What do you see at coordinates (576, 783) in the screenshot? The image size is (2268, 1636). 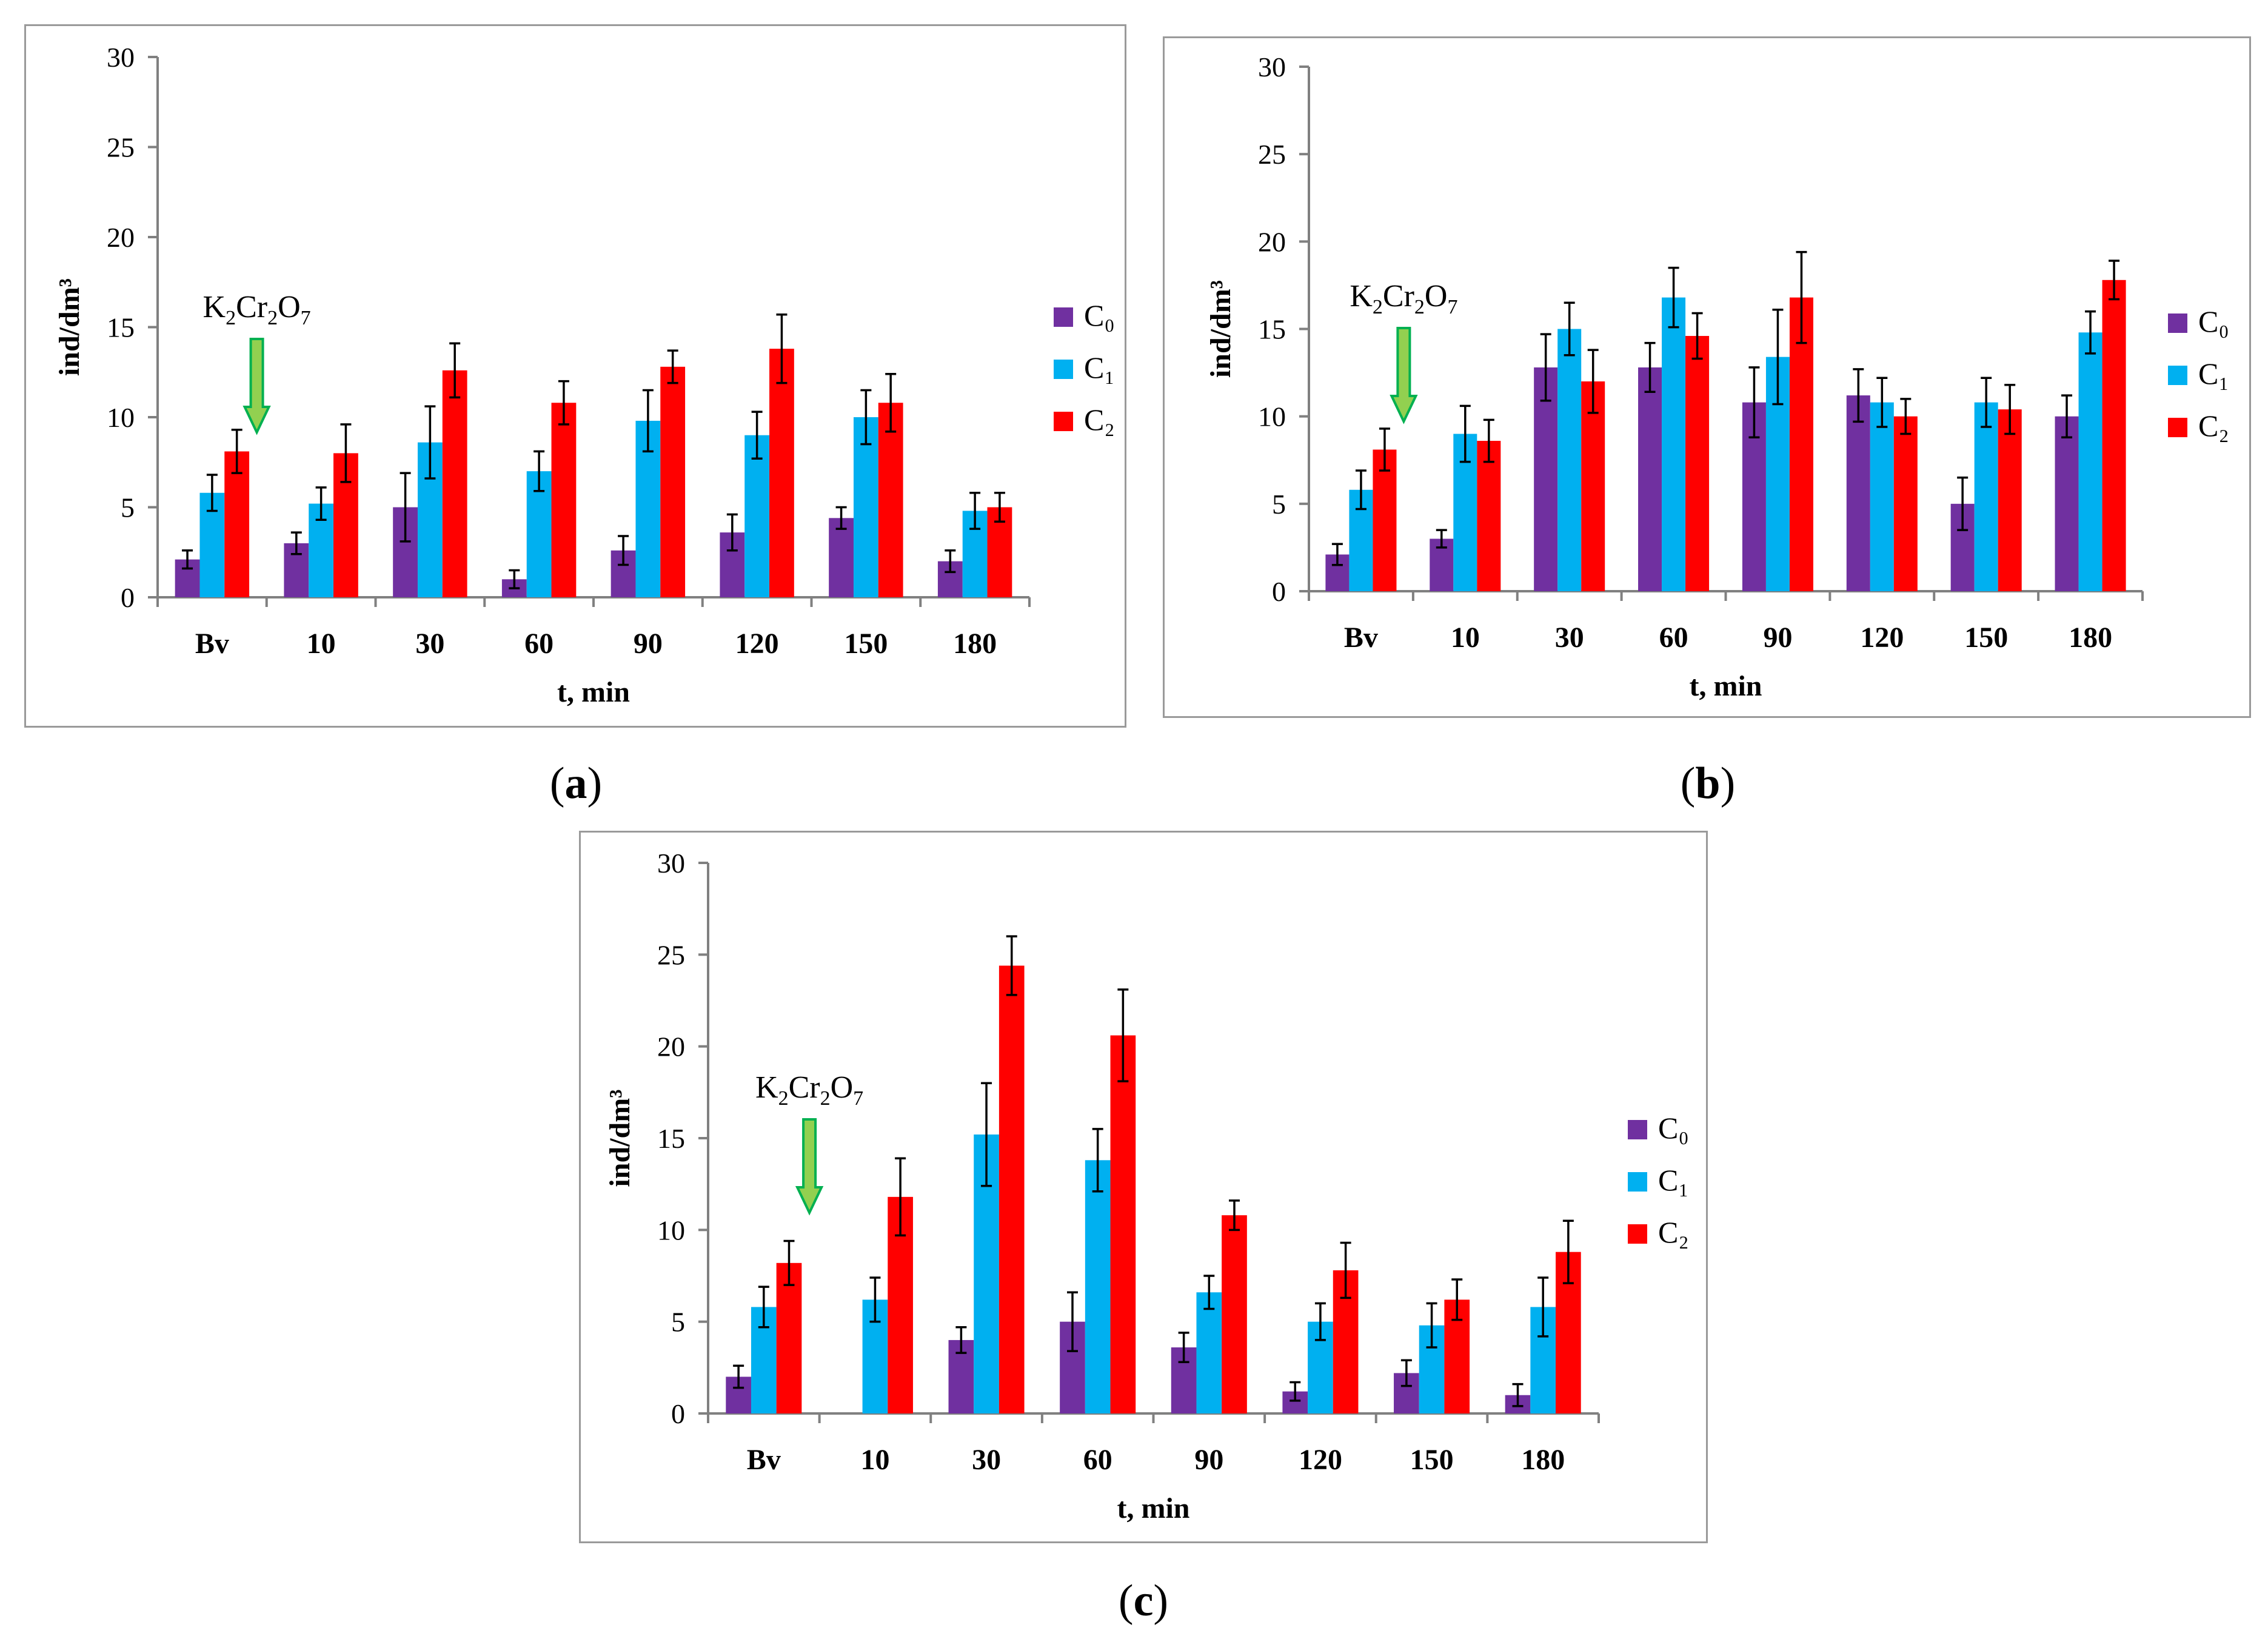 I see `caption-a: (a)` at bounding box center [576, 783].